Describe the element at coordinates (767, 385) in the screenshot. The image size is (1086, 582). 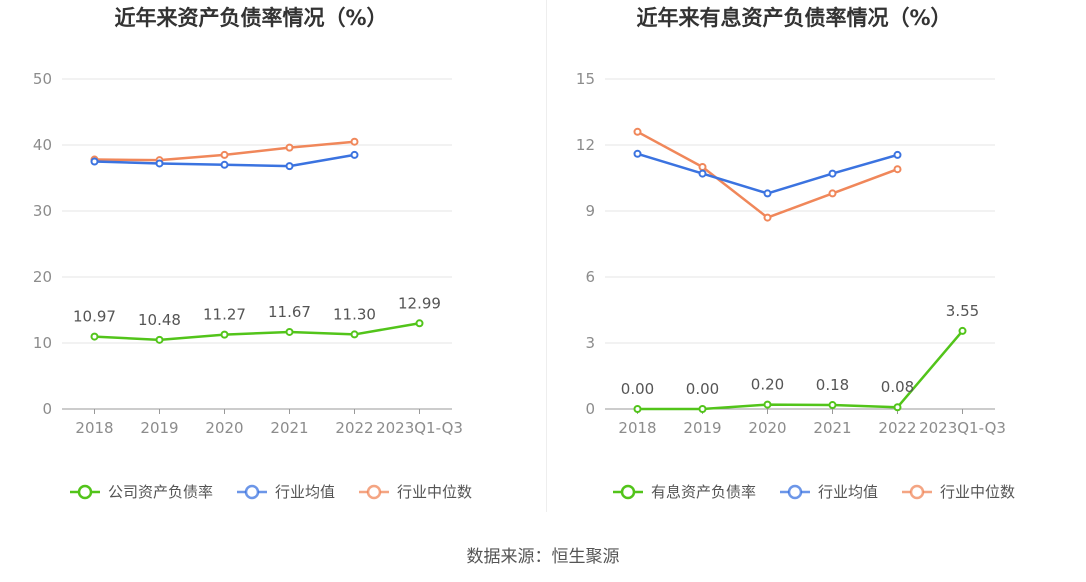
I see `data-label: 0.20` at that location.